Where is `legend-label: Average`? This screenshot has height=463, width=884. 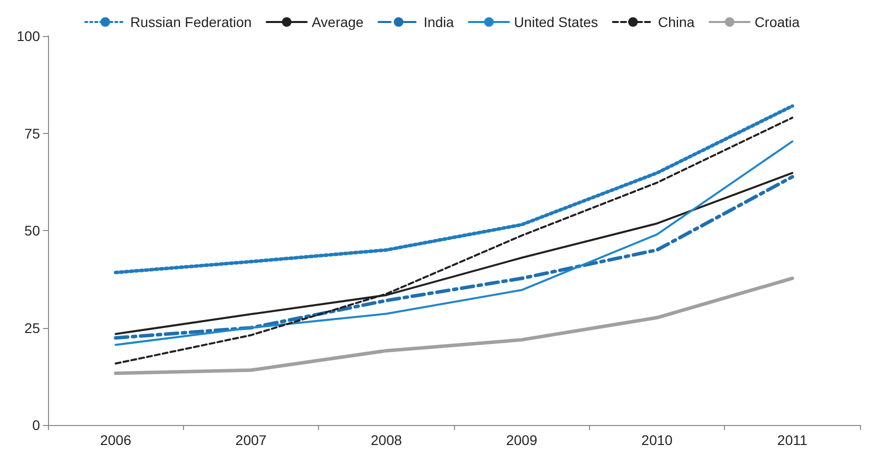 legend-label: Average is located at coordinates (338, 22).